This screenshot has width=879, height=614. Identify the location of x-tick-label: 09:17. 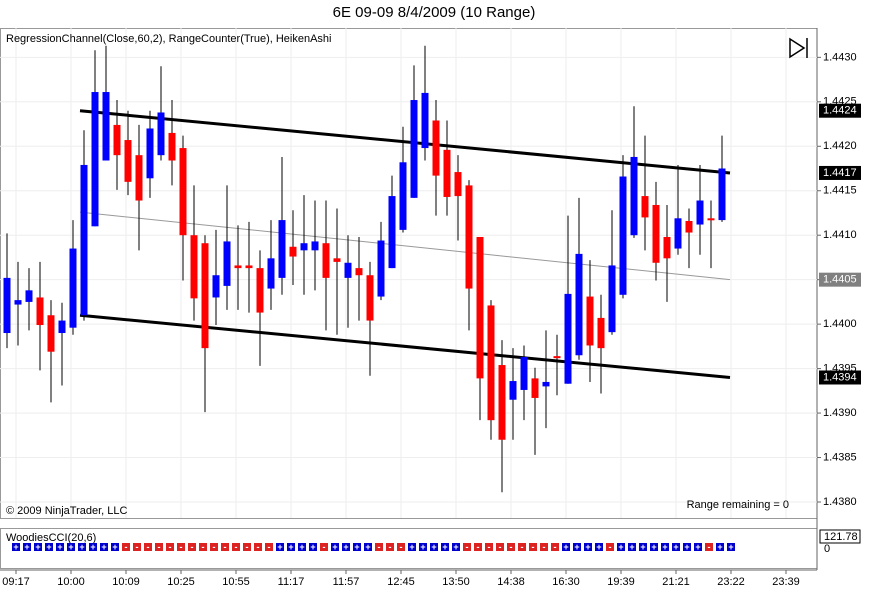
(16, 582).